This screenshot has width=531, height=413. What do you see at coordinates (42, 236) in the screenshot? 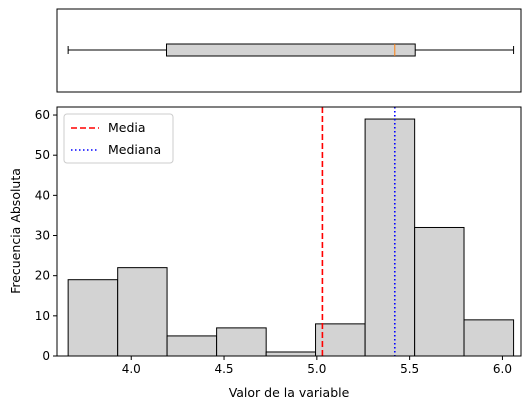
I see `y-tick-label: 30` at bounding box center [42, 236].